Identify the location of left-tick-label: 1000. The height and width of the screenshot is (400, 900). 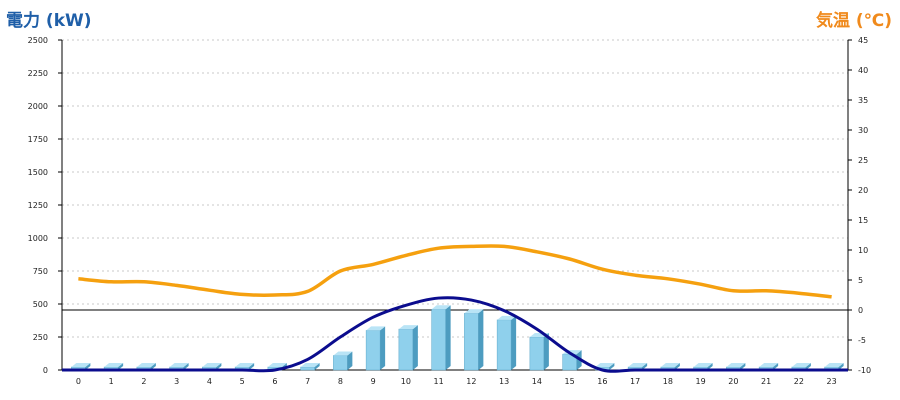
(38, 238).